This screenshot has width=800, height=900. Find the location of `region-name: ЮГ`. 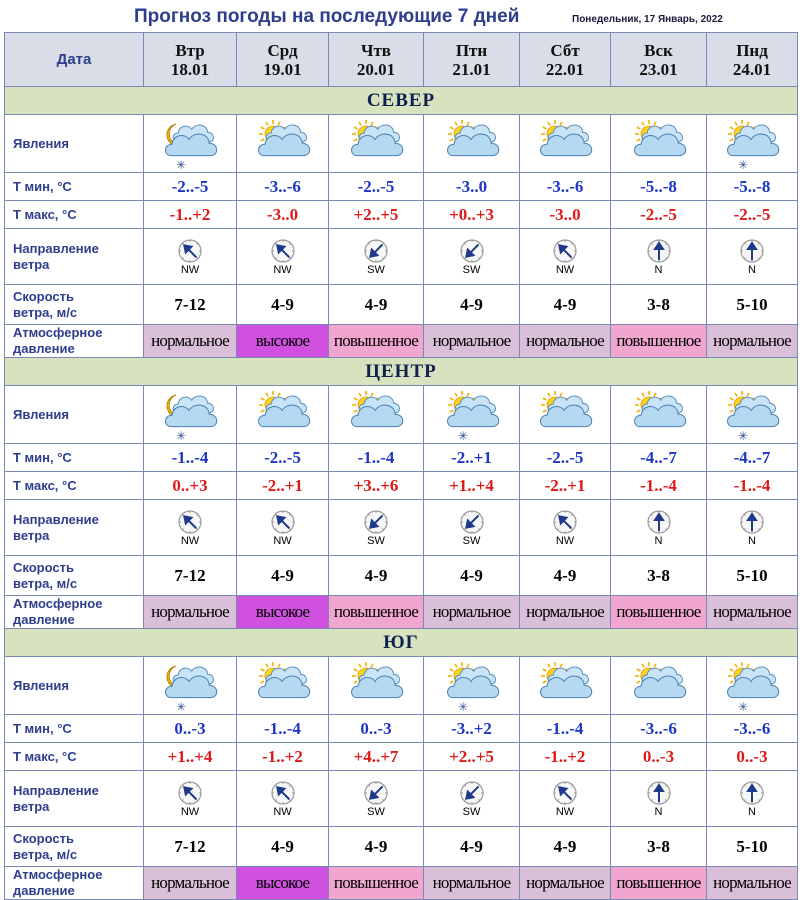

region-name: ЮГ is located at coordinates (401, 642).